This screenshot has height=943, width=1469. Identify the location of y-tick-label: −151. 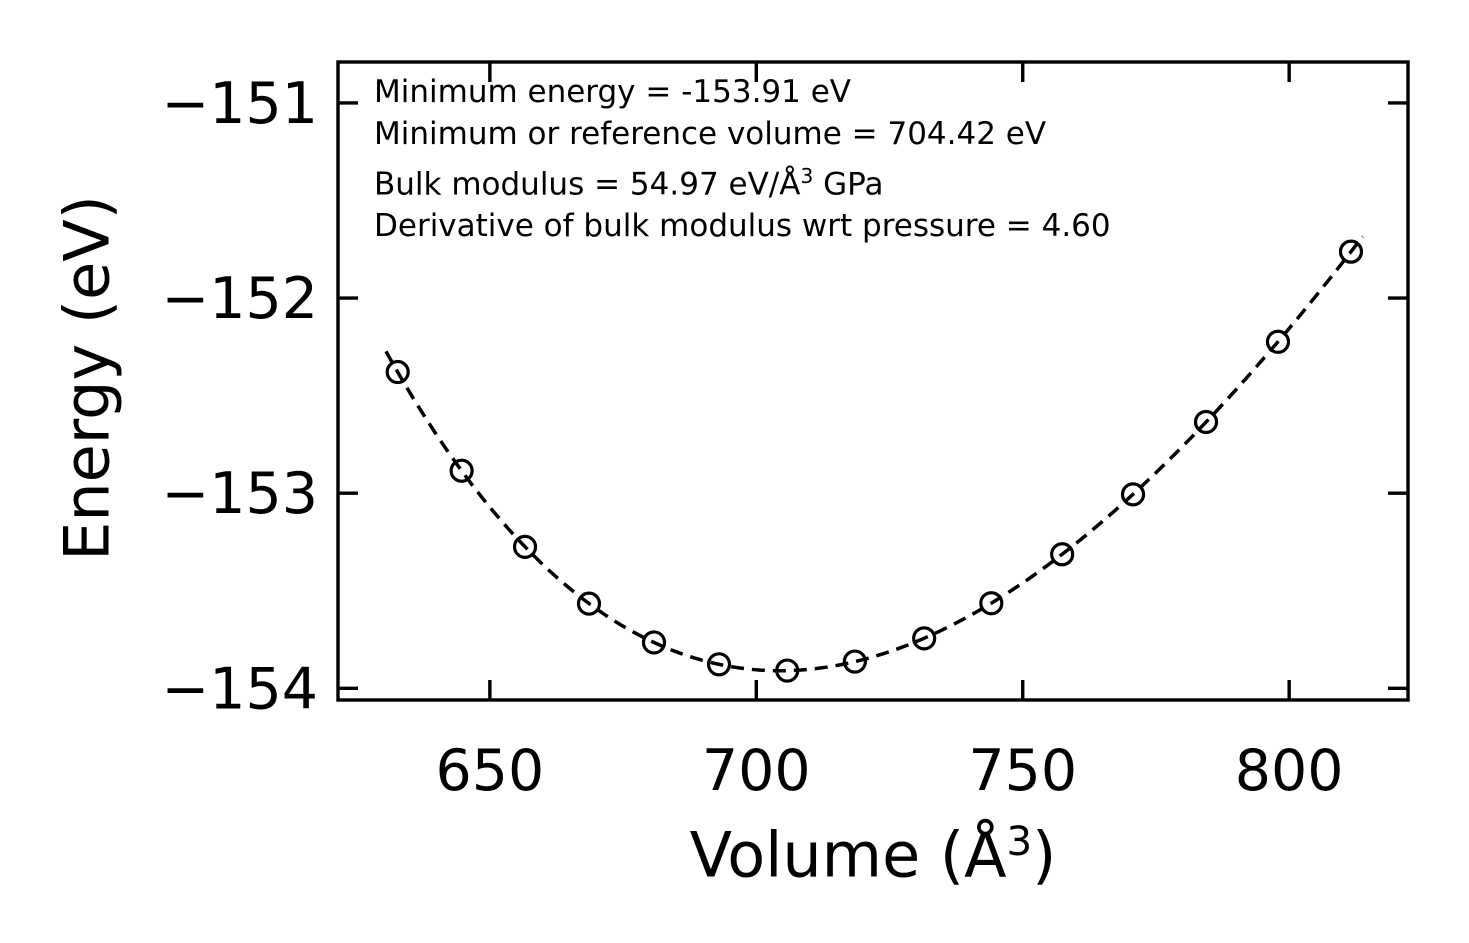
(239, 104).